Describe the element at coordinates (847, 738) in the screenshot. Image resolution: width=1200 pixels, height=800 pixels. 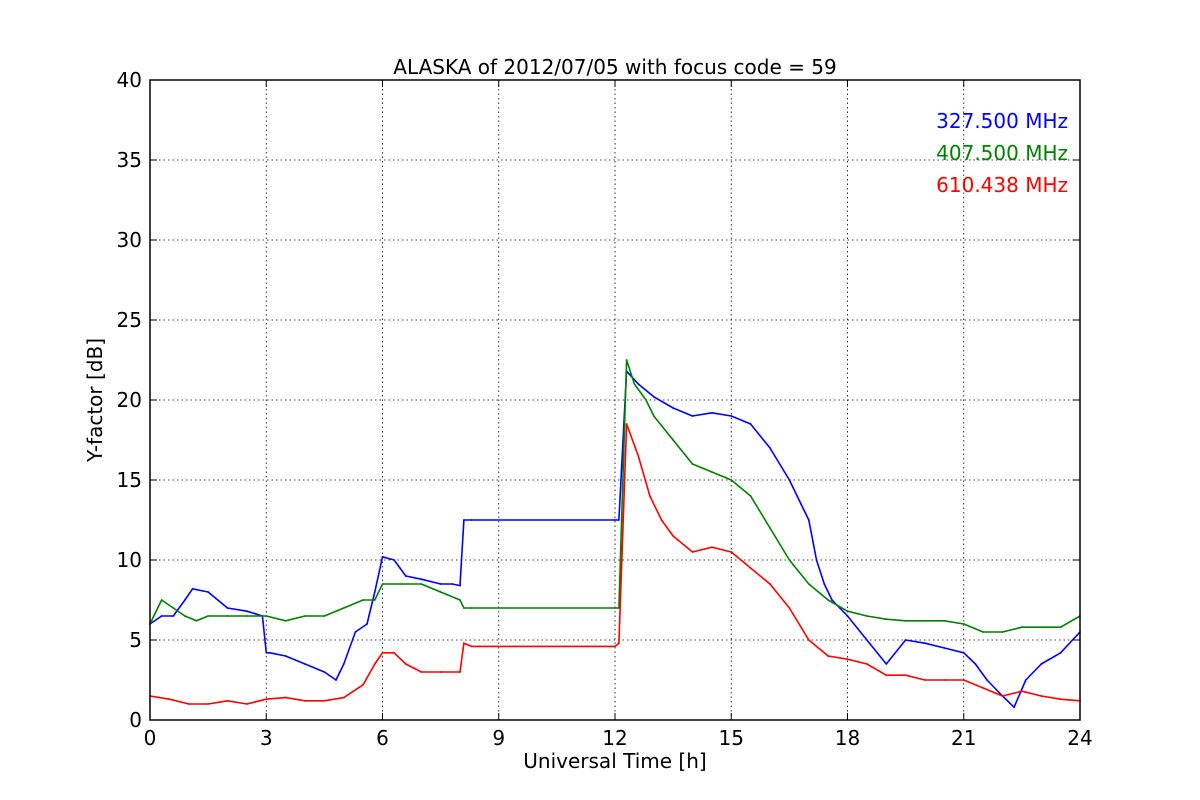
I see `x-tick-label: 18` at that location.